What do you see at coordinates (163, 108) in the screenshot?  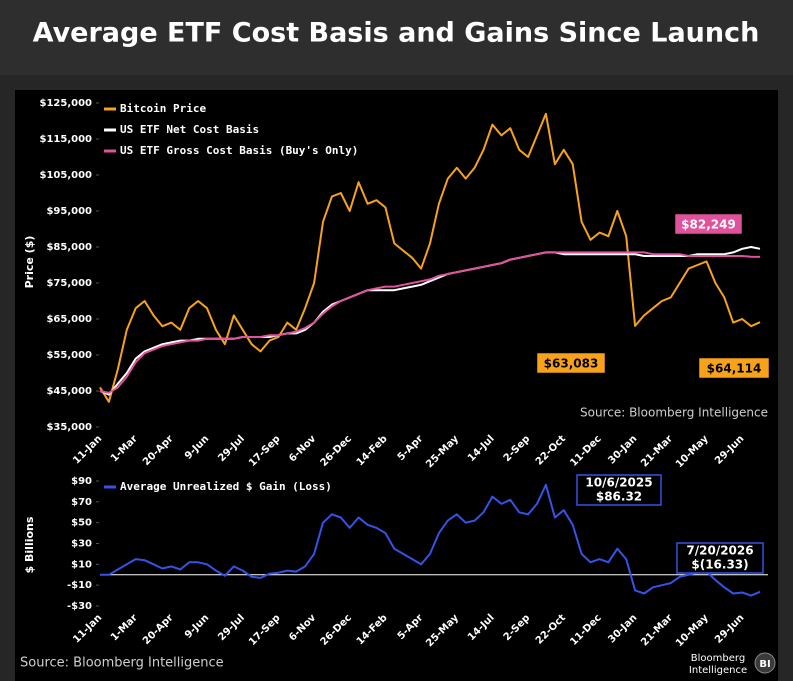 I see `legend-label: Bitcoin Price` at bounding box center [163, 108].